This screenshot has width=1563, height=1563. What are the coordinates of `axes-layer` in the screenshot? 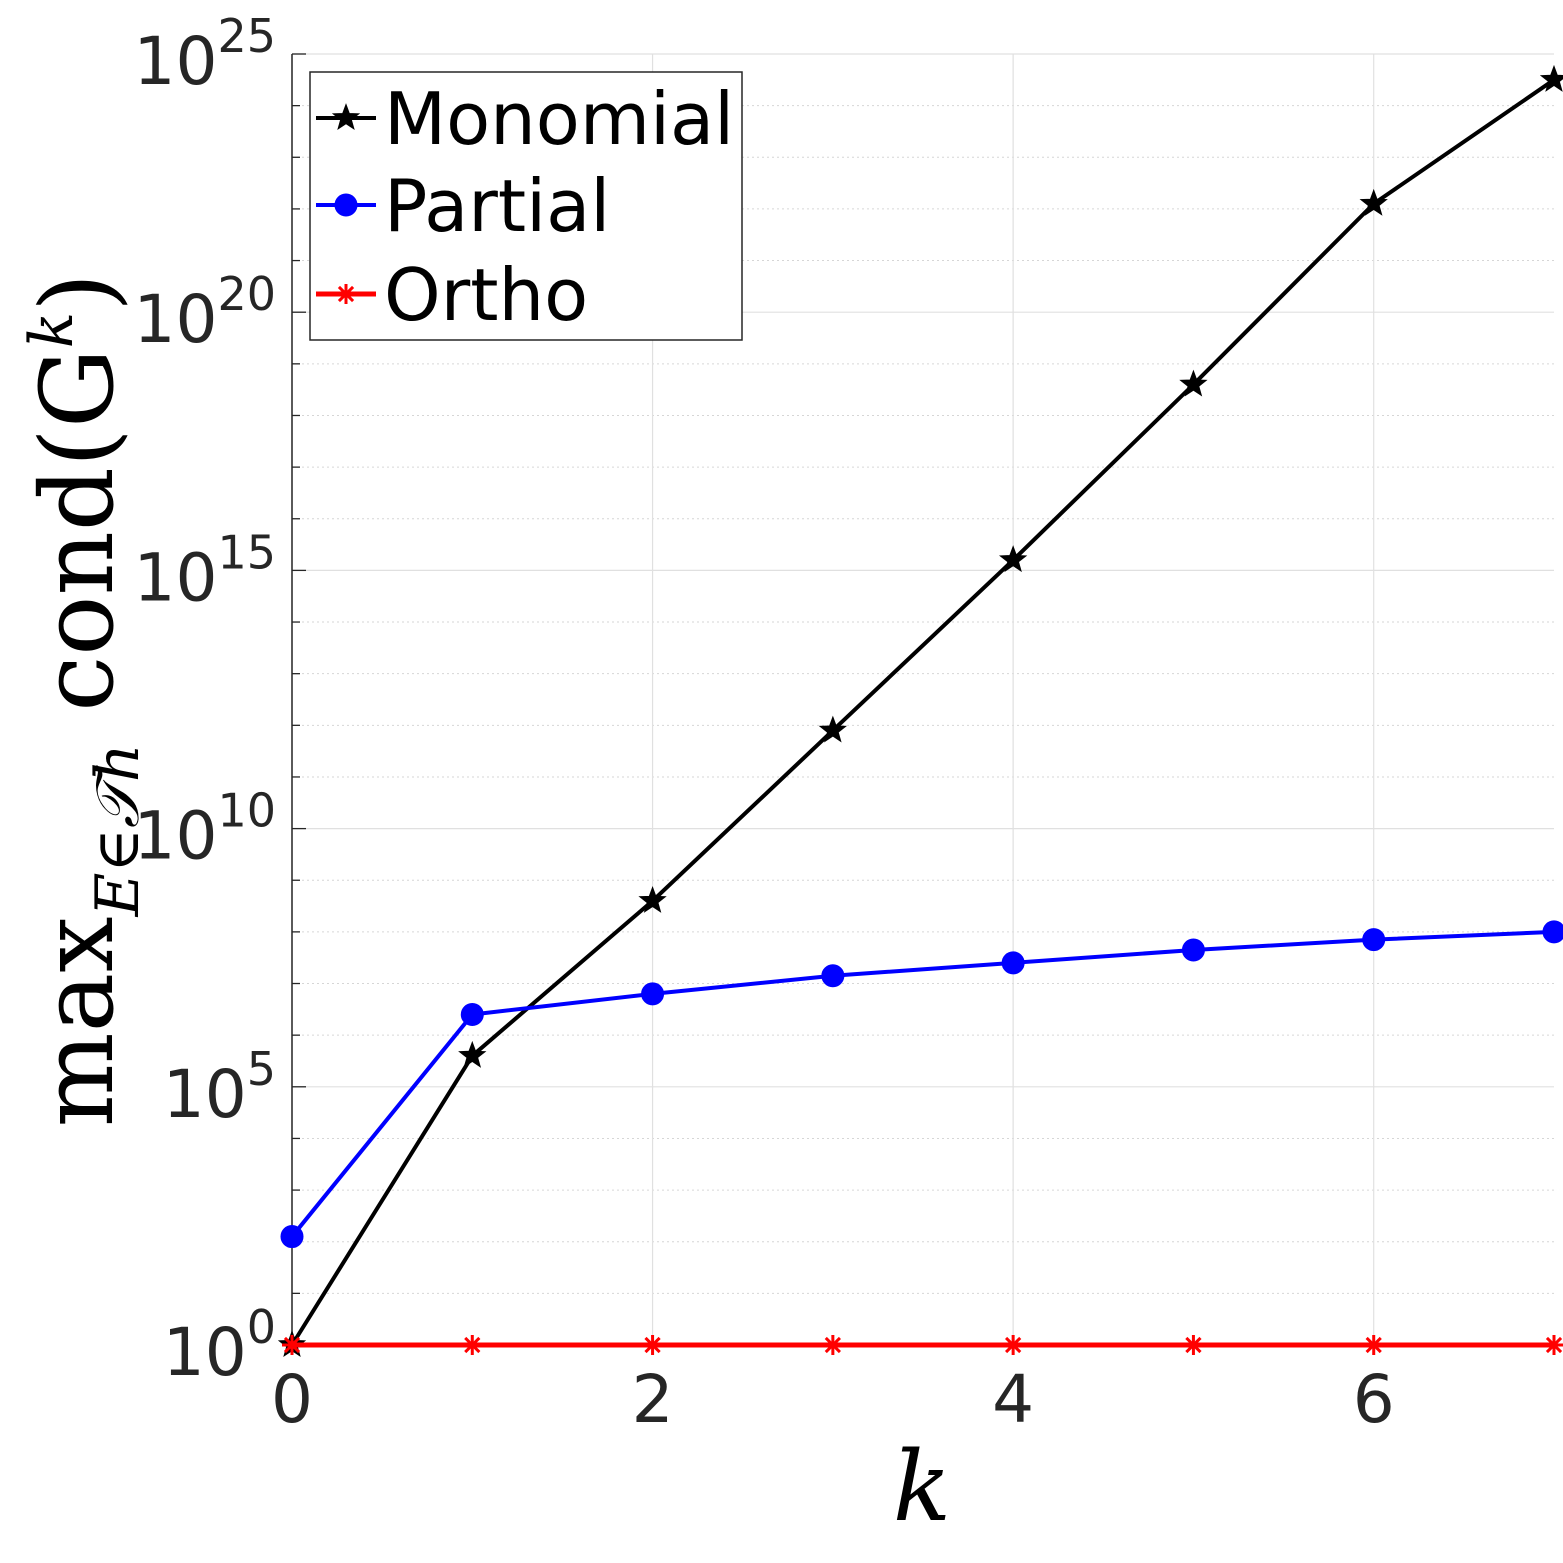 It's located at (298, 699).